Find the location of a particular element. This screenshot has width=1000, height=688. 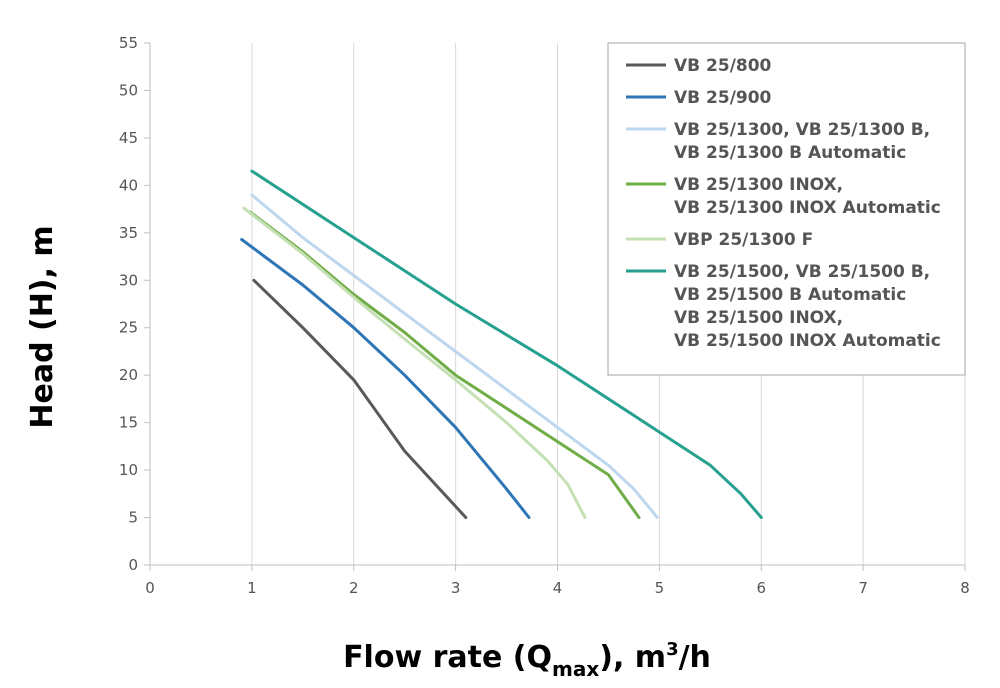

x-tick-label: 0 is located at coordinates (150, 588).